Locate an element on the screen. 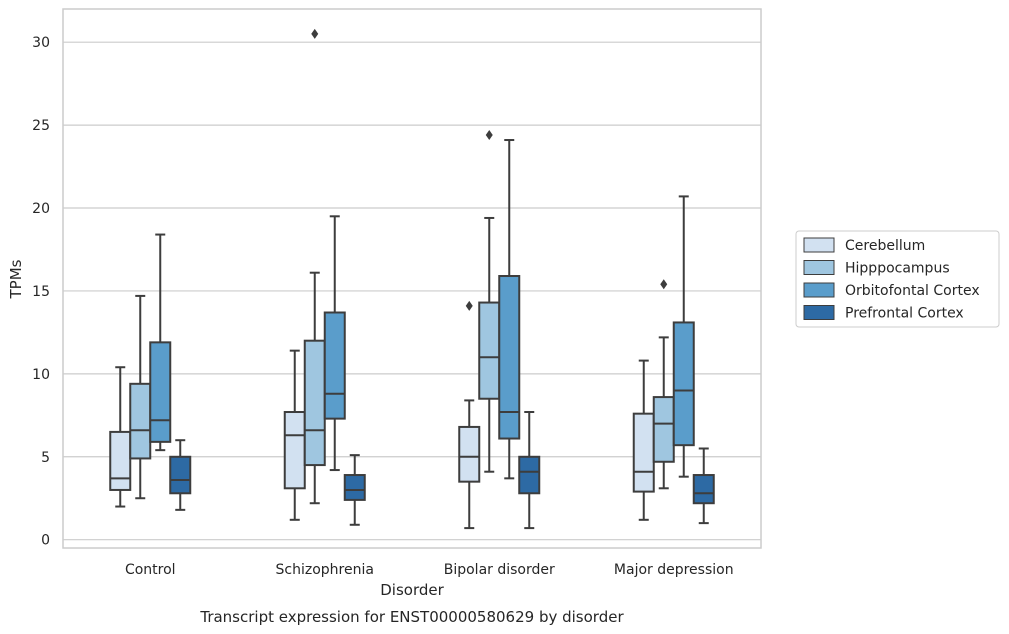  y-tick-label: 10 is located at coordinates (41, 375).